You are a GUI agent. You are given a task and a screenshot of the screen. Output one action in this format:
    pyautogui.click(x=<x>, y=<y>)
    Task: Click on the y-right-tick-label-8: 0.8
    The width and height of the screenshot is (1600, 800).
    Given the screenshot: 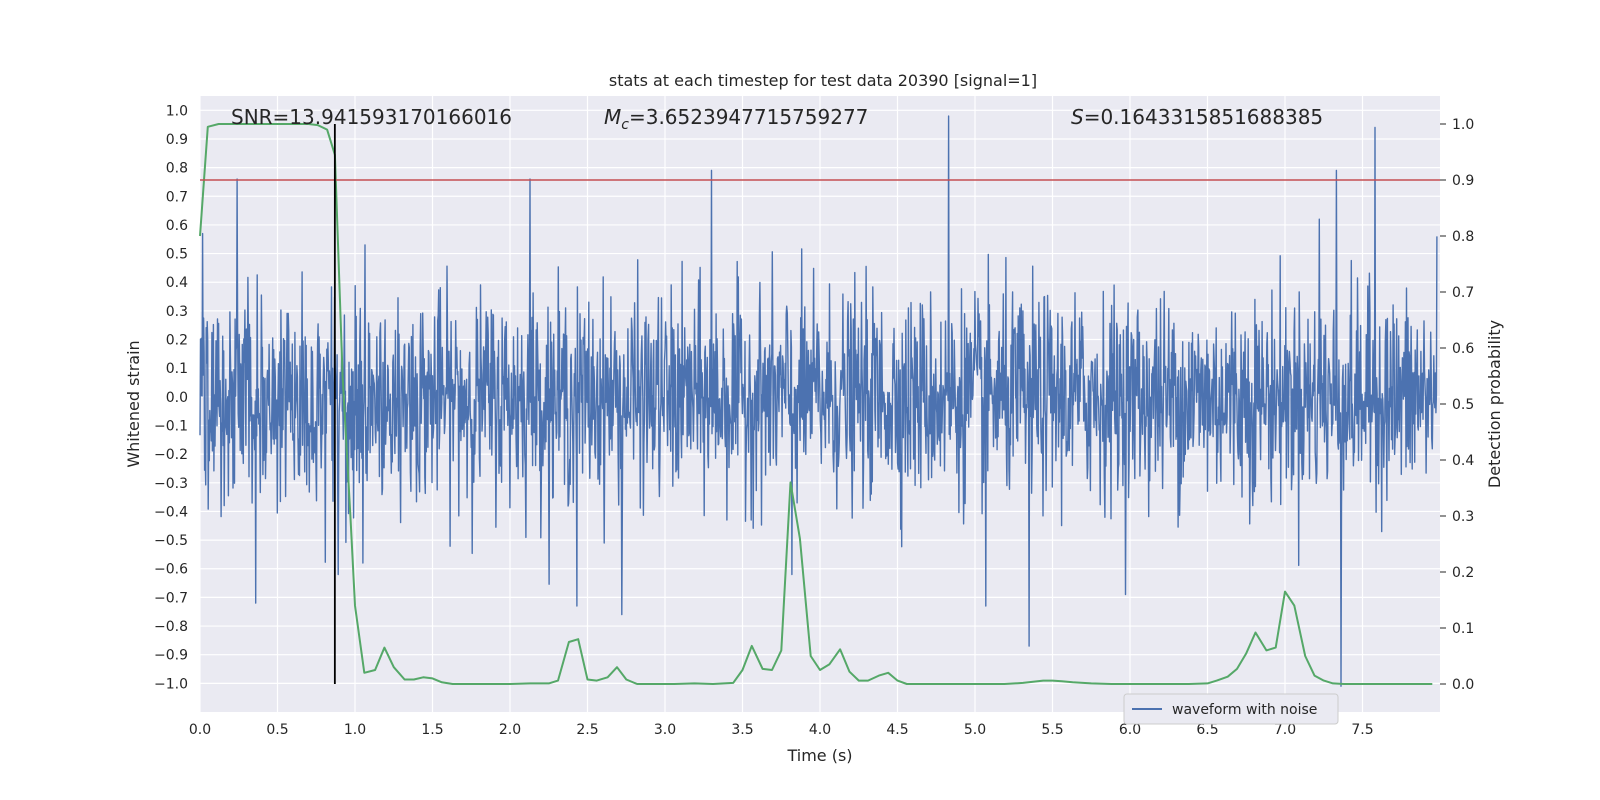 What is the action you would take?
    pyautogui.click(x=1463, y=237)
    